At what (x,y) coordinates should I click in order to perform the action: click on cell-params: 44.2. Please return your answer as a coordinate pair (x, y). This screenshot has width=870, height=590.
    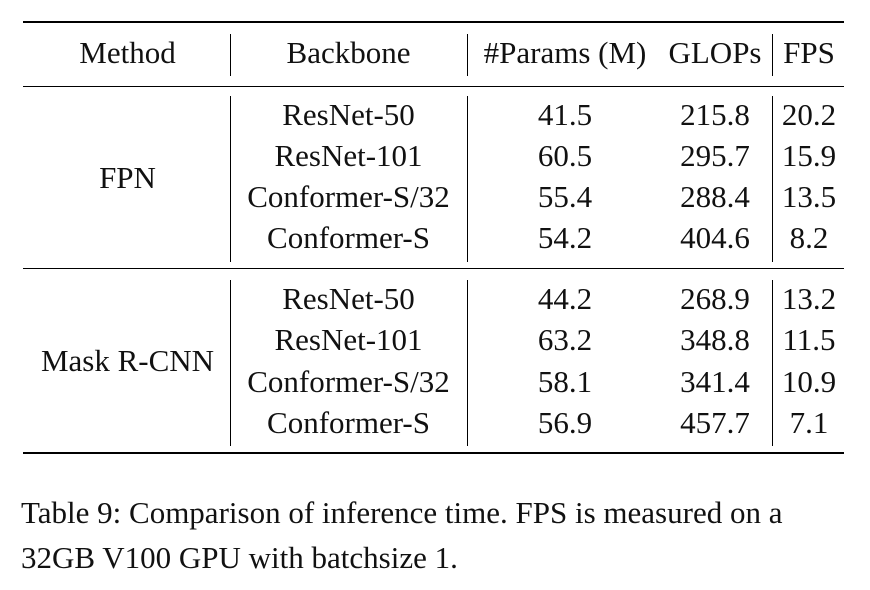
    Looking at the image, I should click on (565, 298).